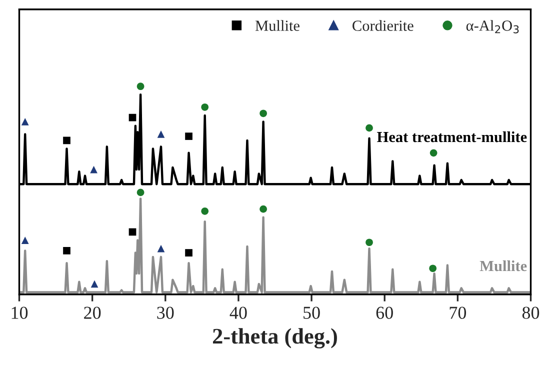  I want to click on series-label: Mullite, so click(503, 266).